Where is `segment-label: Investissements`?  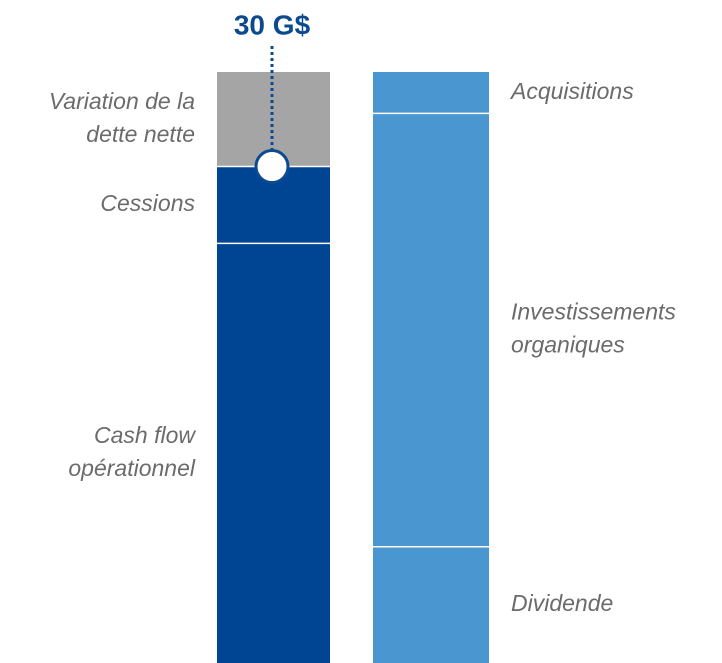
segment-label: Investissements is located at coordinates (593, 312).